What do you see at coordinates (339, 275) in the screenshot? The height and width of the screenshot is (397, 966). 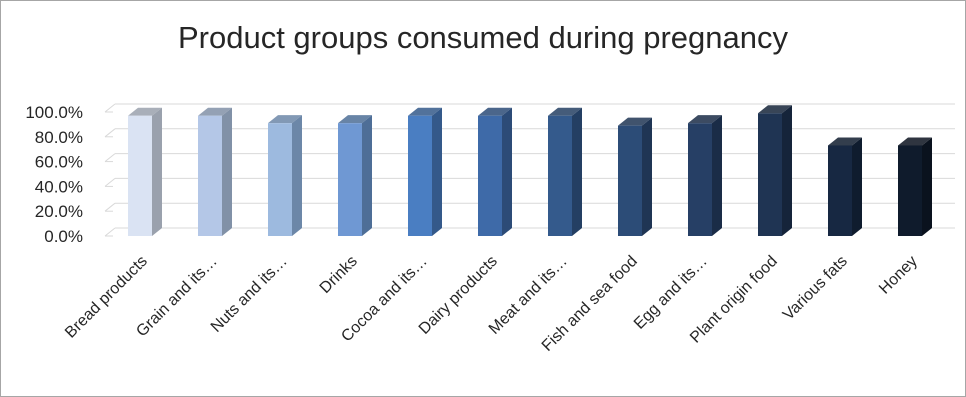 I see `x-tick-label: Drinks` at bounding box center [339, 275].